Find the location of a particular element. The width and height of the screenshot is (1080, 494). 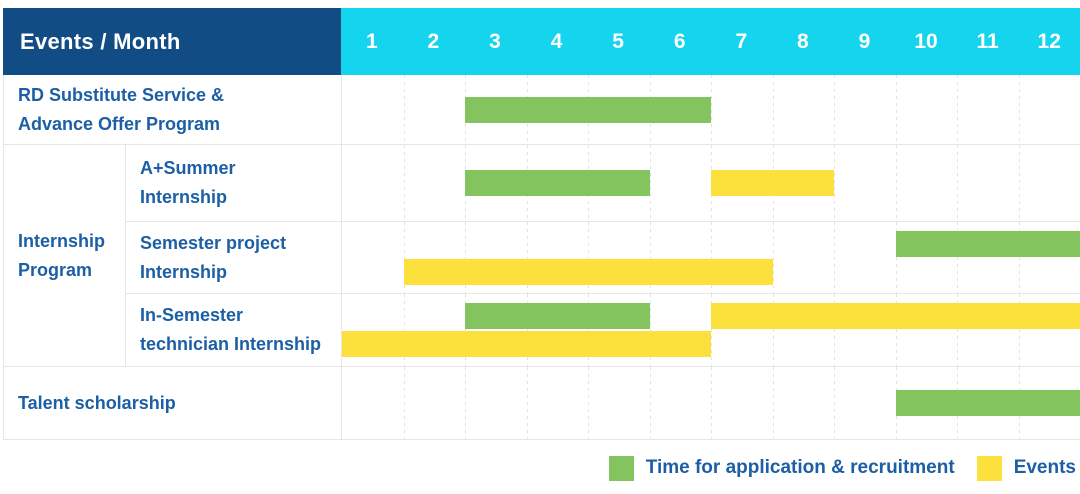

legend-item: Events is located at coordinates (1026, 468).